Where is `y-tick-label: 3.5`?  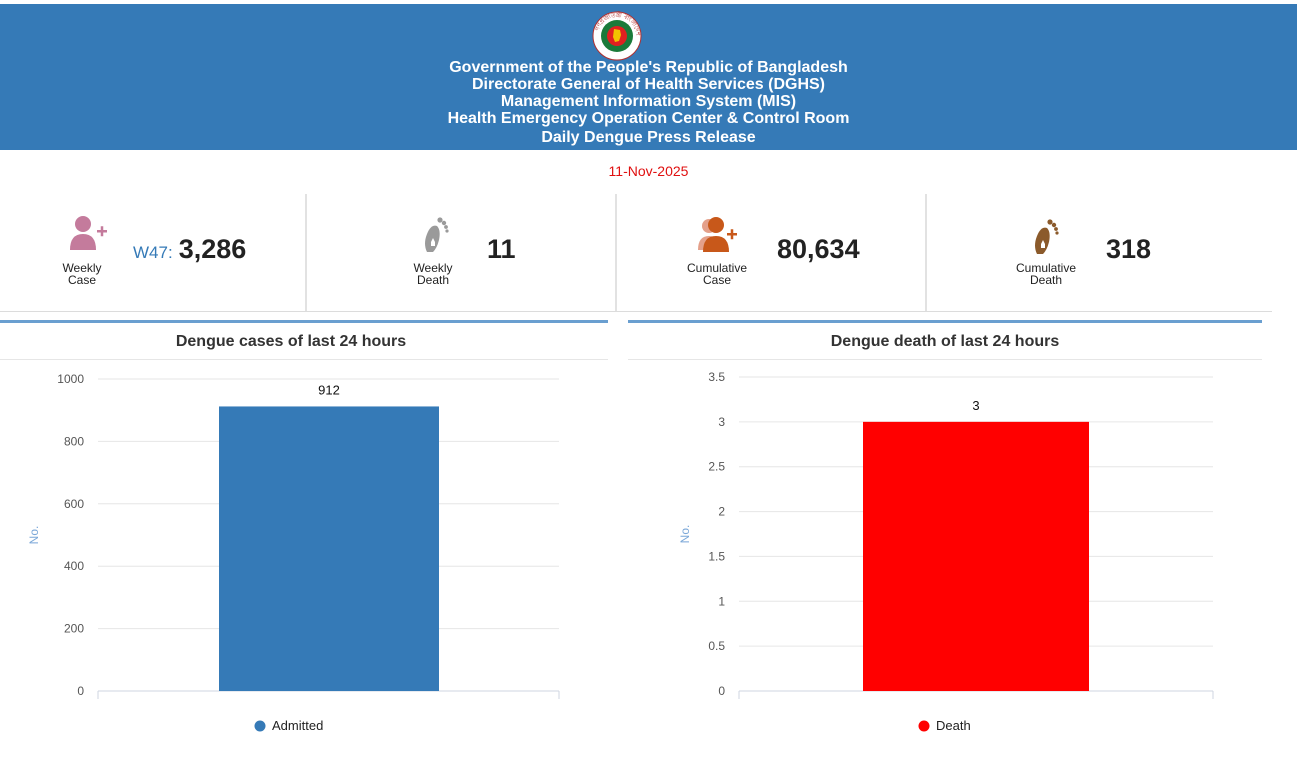 y-tick-label: 3.5 is located at coordinates (716, 377).